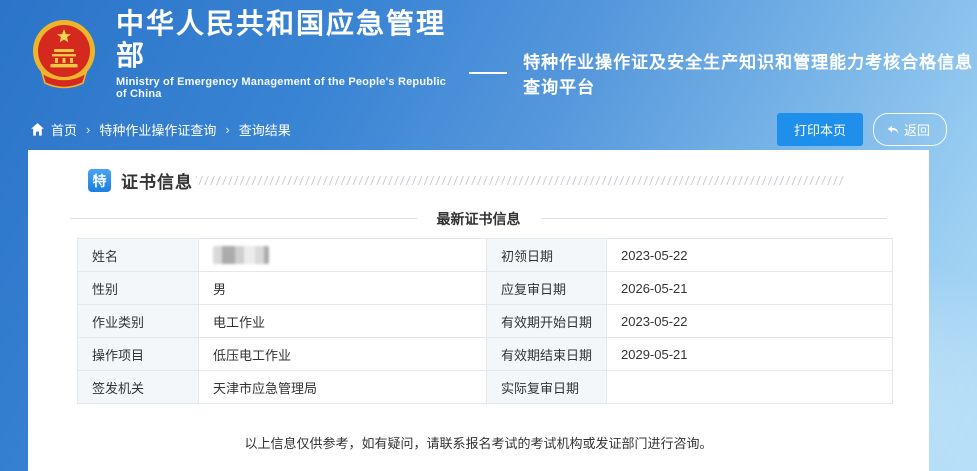 The width and height of the screenshot is (977, 471). I want to click on toolbar: 打印本页 返回, so click(861, 129).